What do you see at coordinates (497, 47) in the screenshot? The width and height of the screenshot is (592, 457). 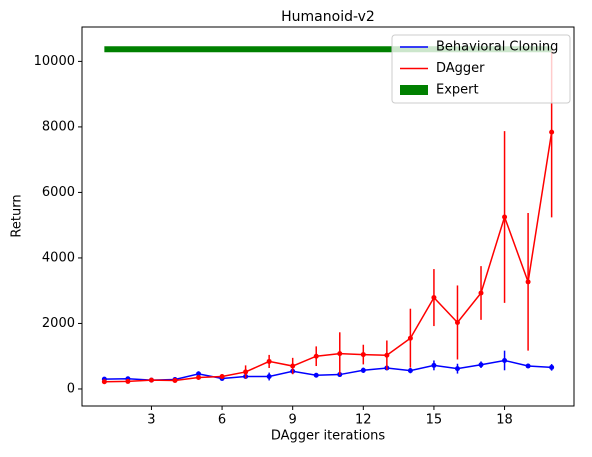 I see `legend-label: Behavioral Cloning` at bounding box center [497, 47].